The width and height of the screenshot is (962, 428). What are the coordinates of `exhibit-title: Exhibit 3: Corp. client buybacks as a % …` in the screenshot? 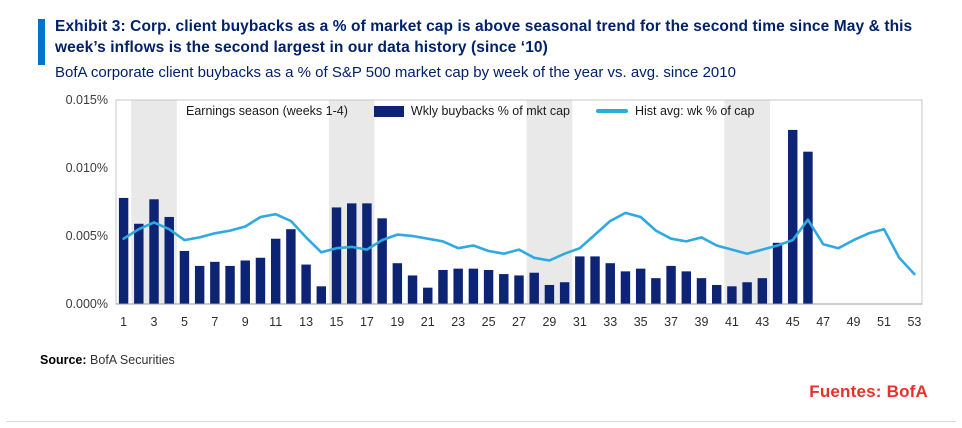 It's located at (484, 37).